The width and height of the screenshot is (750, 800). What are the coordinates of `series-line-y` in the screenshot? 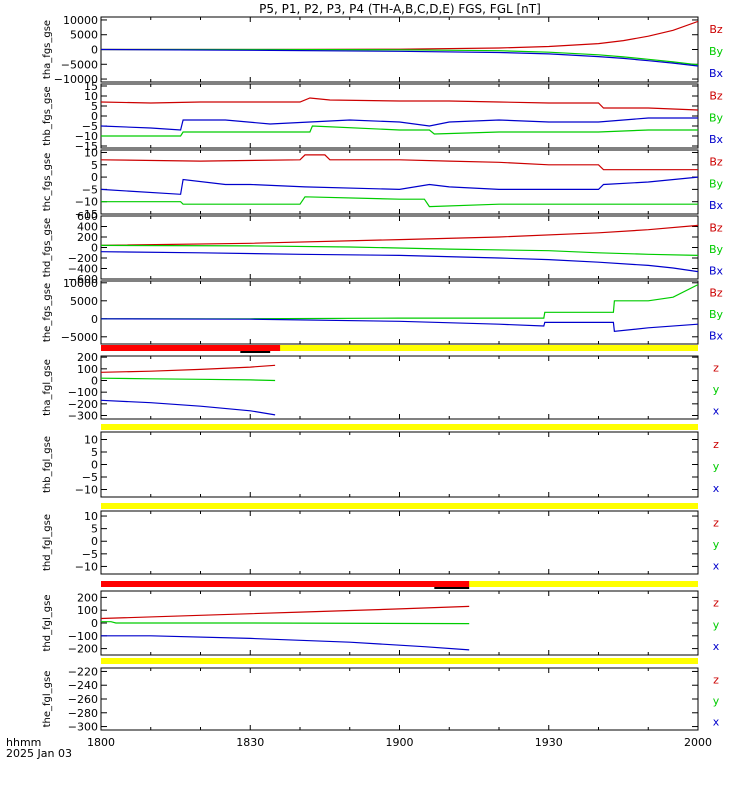 It's located at (285, 623).